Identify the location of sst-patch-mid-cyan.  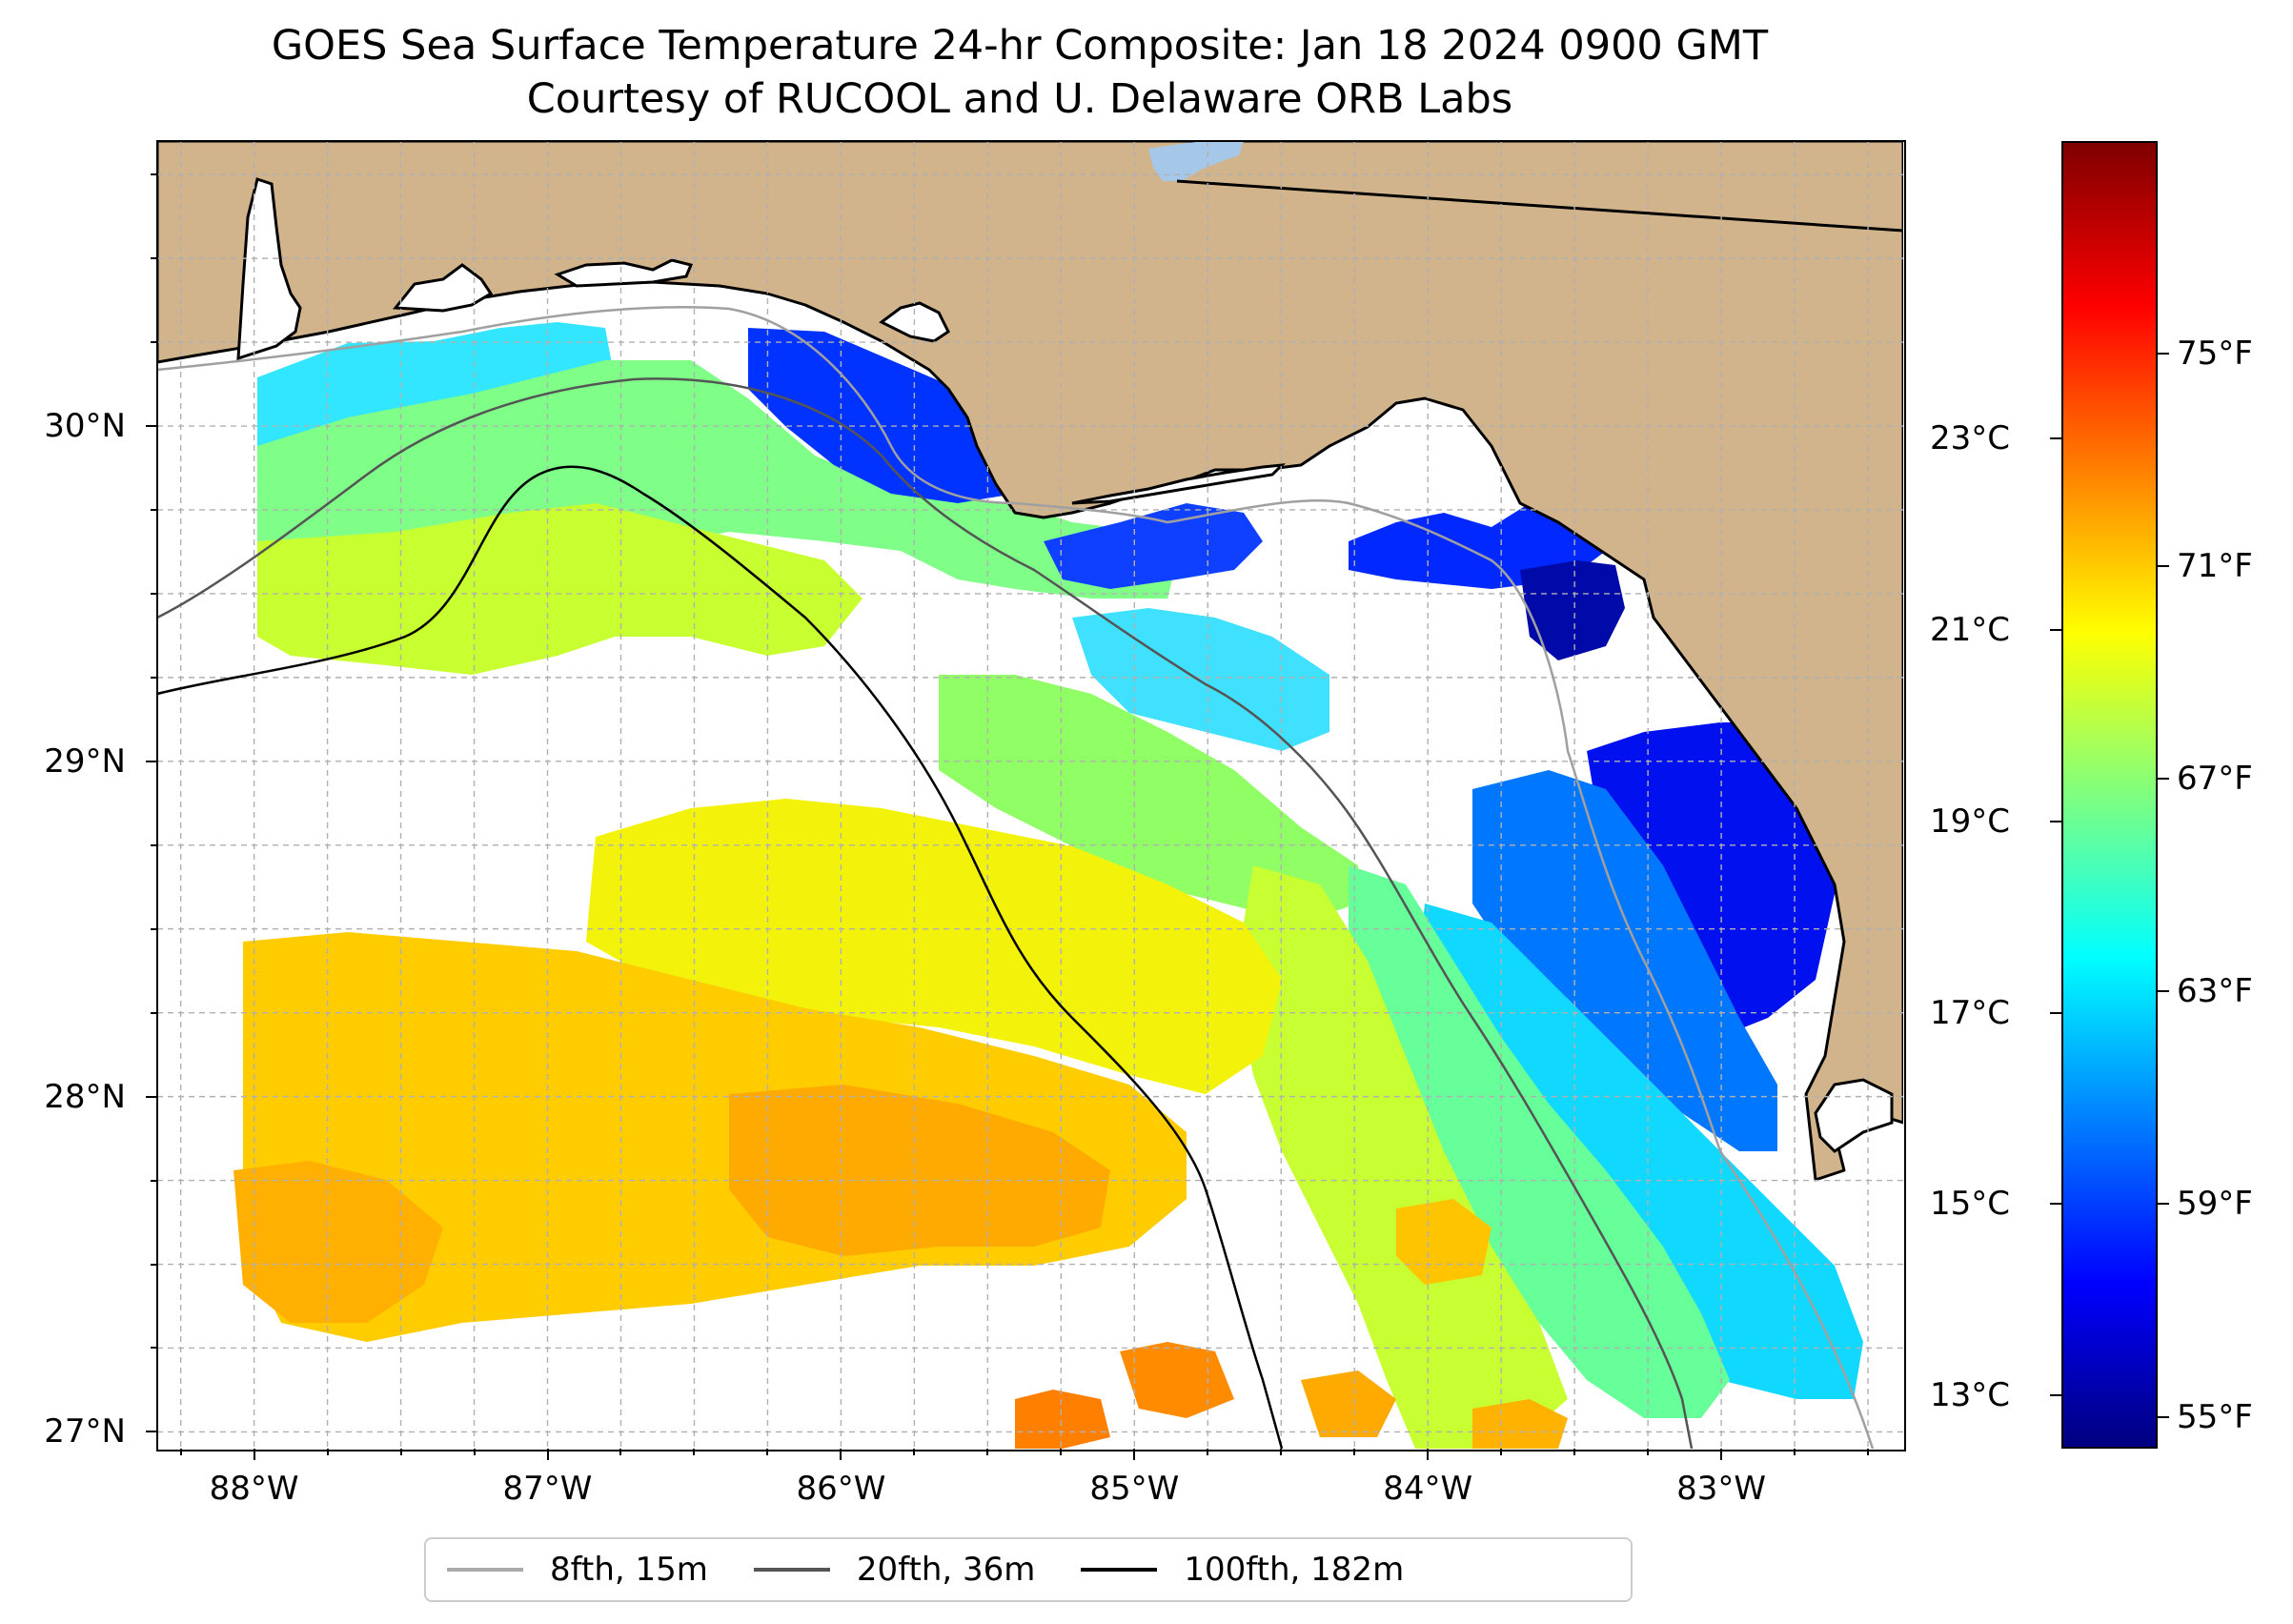
(1201, 679).